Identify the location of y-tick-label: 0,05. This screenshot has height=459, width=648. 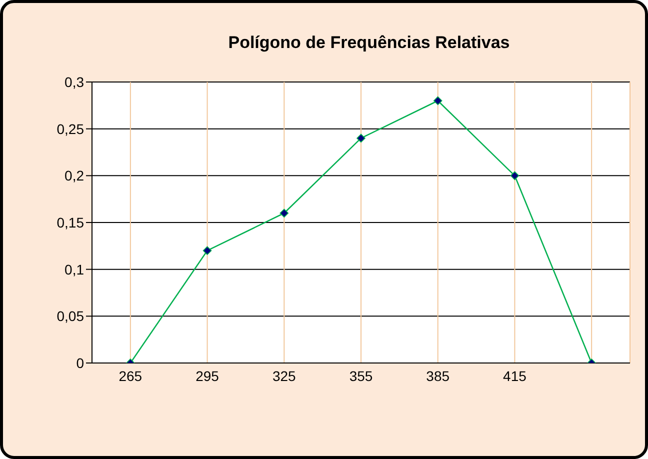
(70, 316).